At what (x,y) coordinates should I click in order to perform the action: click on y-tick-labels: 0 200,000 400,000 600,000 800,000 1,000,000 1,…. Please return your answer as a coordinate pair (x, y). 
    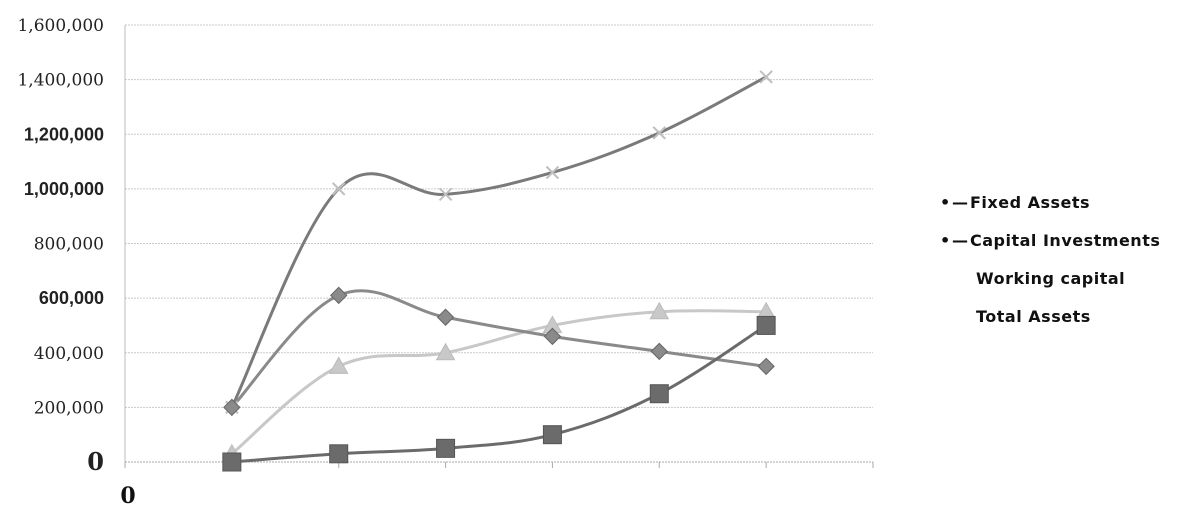
    Looking at the image, I should click on (60, 246).